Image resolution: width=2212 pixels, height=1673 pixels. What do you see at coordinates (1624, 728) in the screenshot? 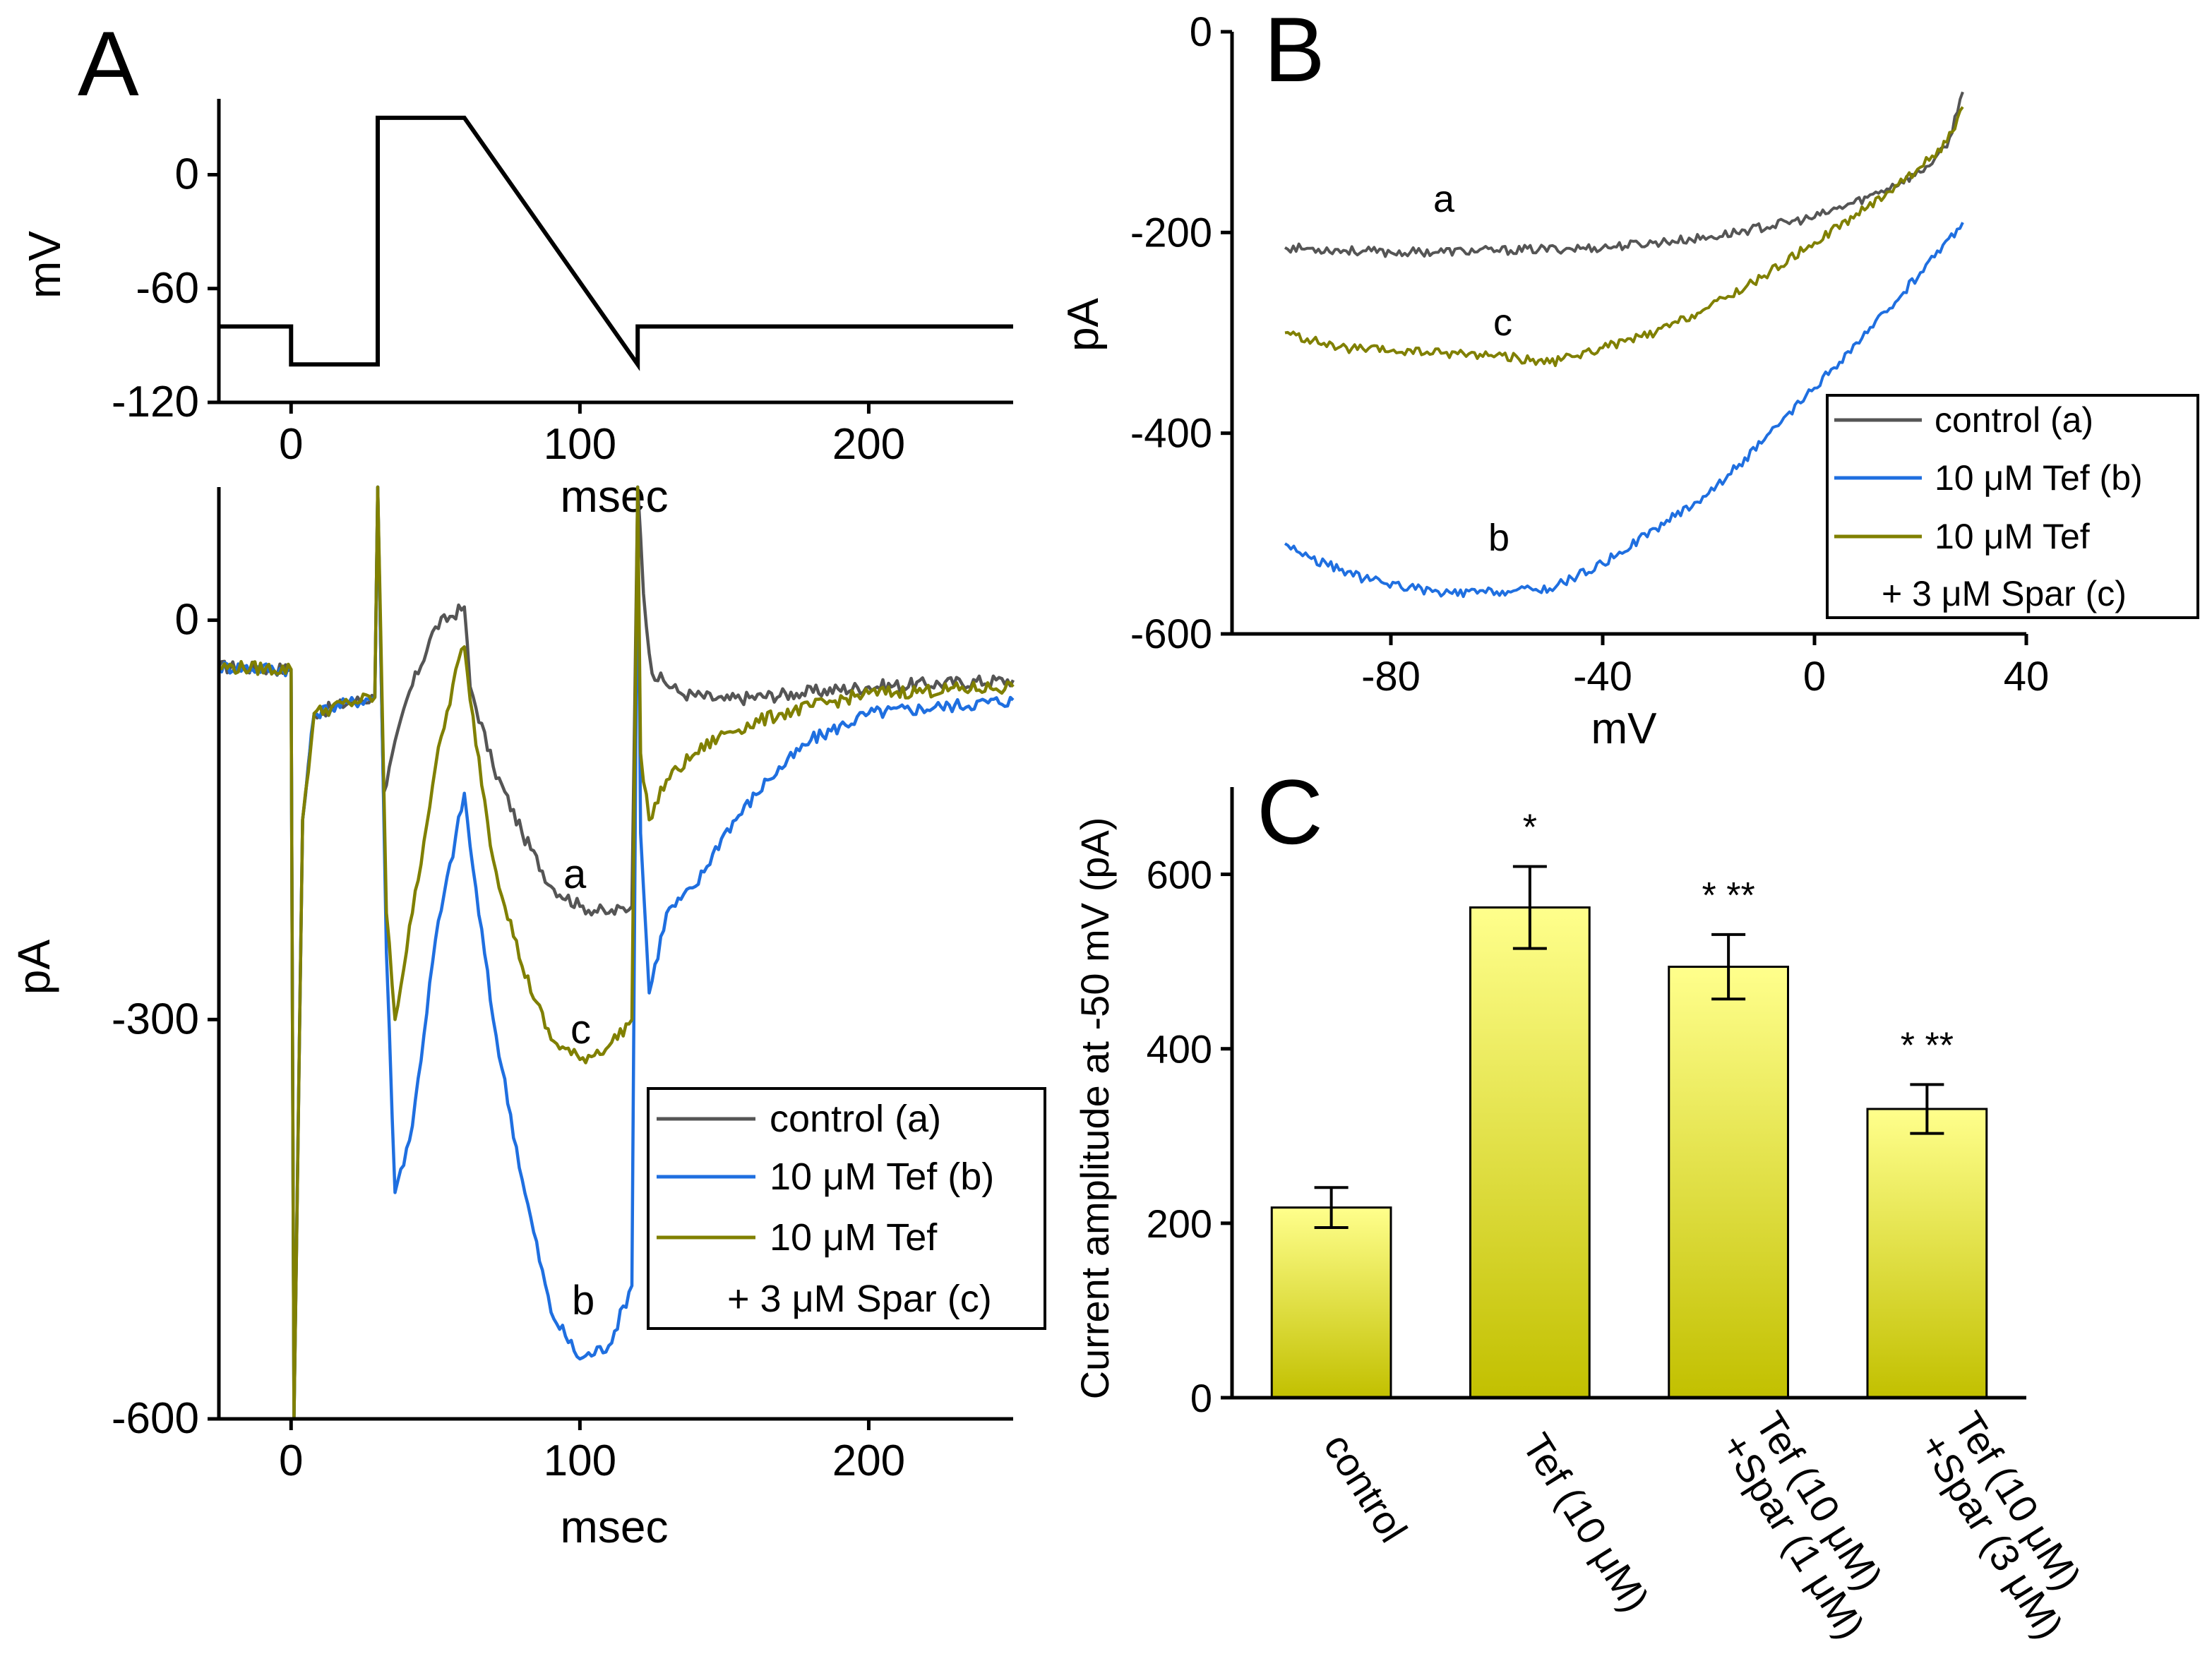
I see `x-axis-label: mV` at bounding box center [1624, 728].